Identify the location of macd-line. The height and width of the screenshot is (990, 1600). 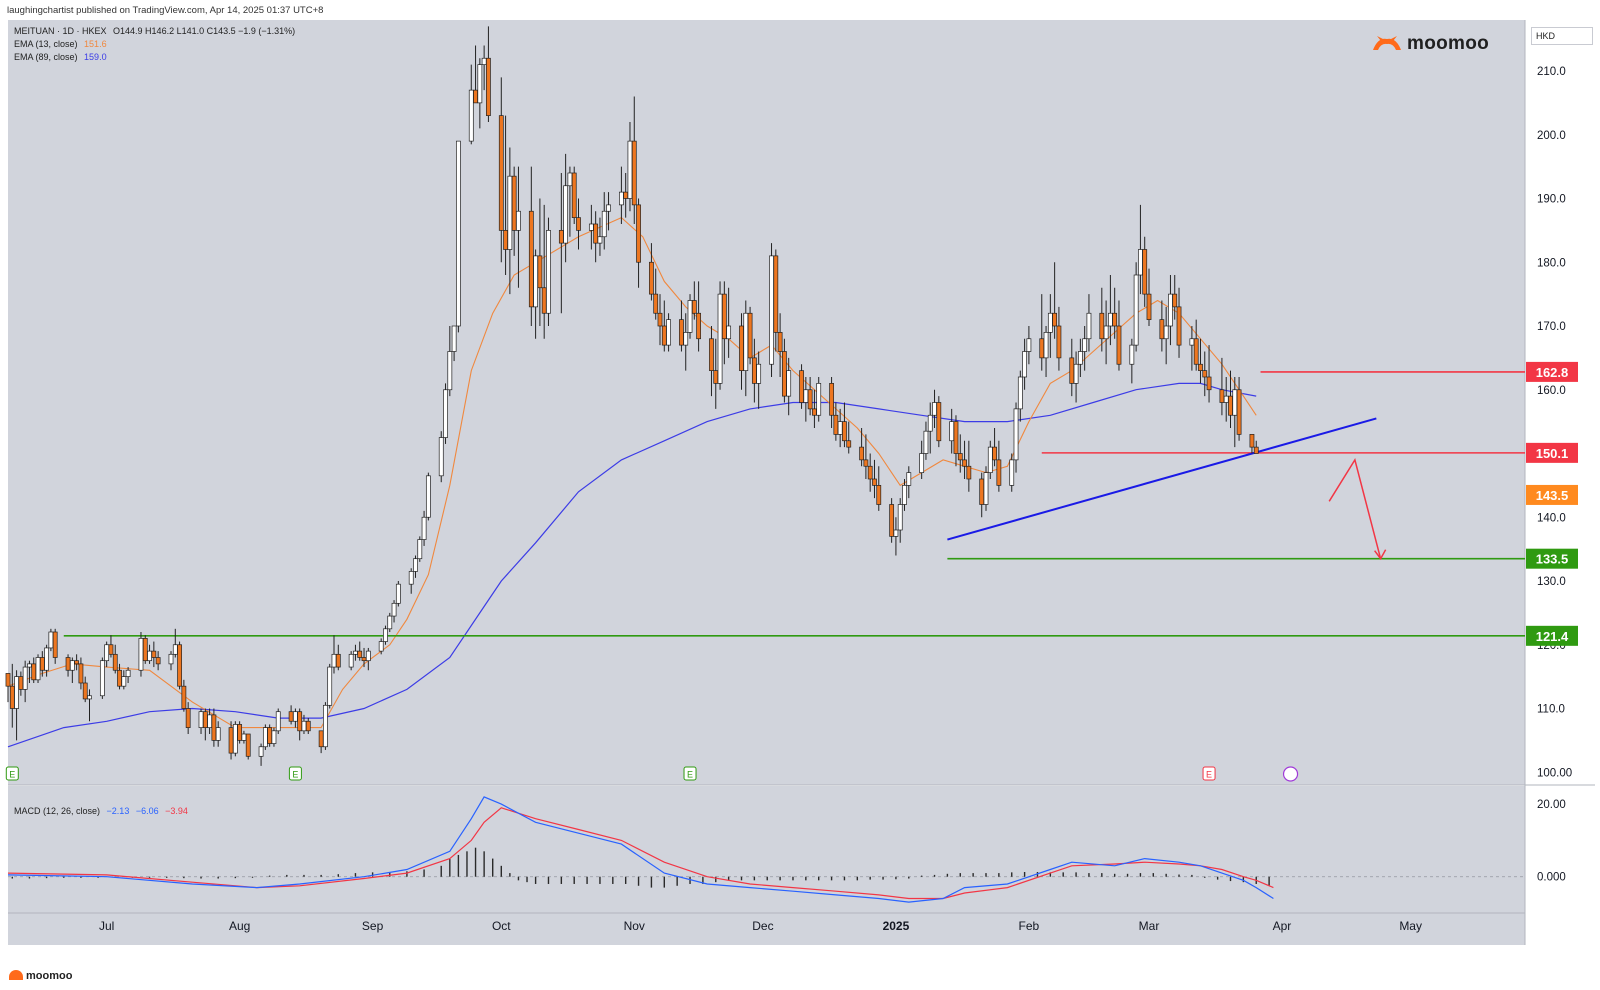
(640, 849).